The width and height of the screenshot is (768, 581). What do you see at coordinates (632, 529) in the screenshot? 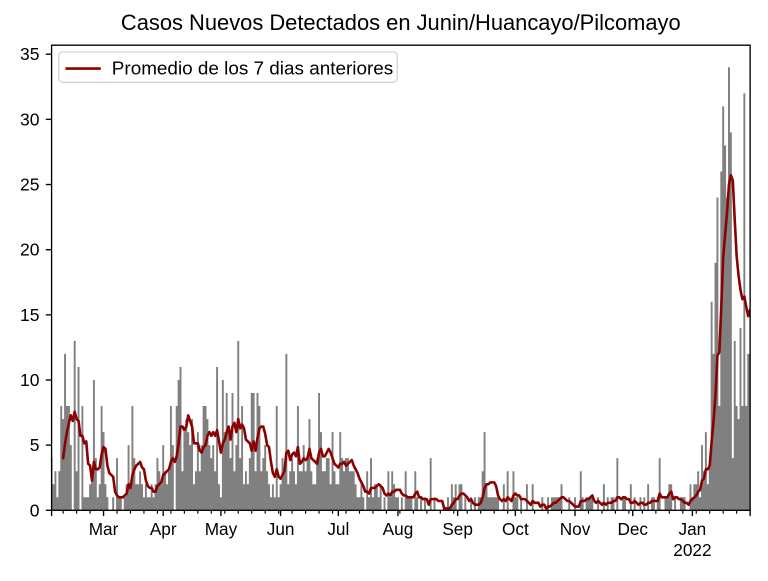
I see `svg-text: Dec` at bounding box center [632, 529].